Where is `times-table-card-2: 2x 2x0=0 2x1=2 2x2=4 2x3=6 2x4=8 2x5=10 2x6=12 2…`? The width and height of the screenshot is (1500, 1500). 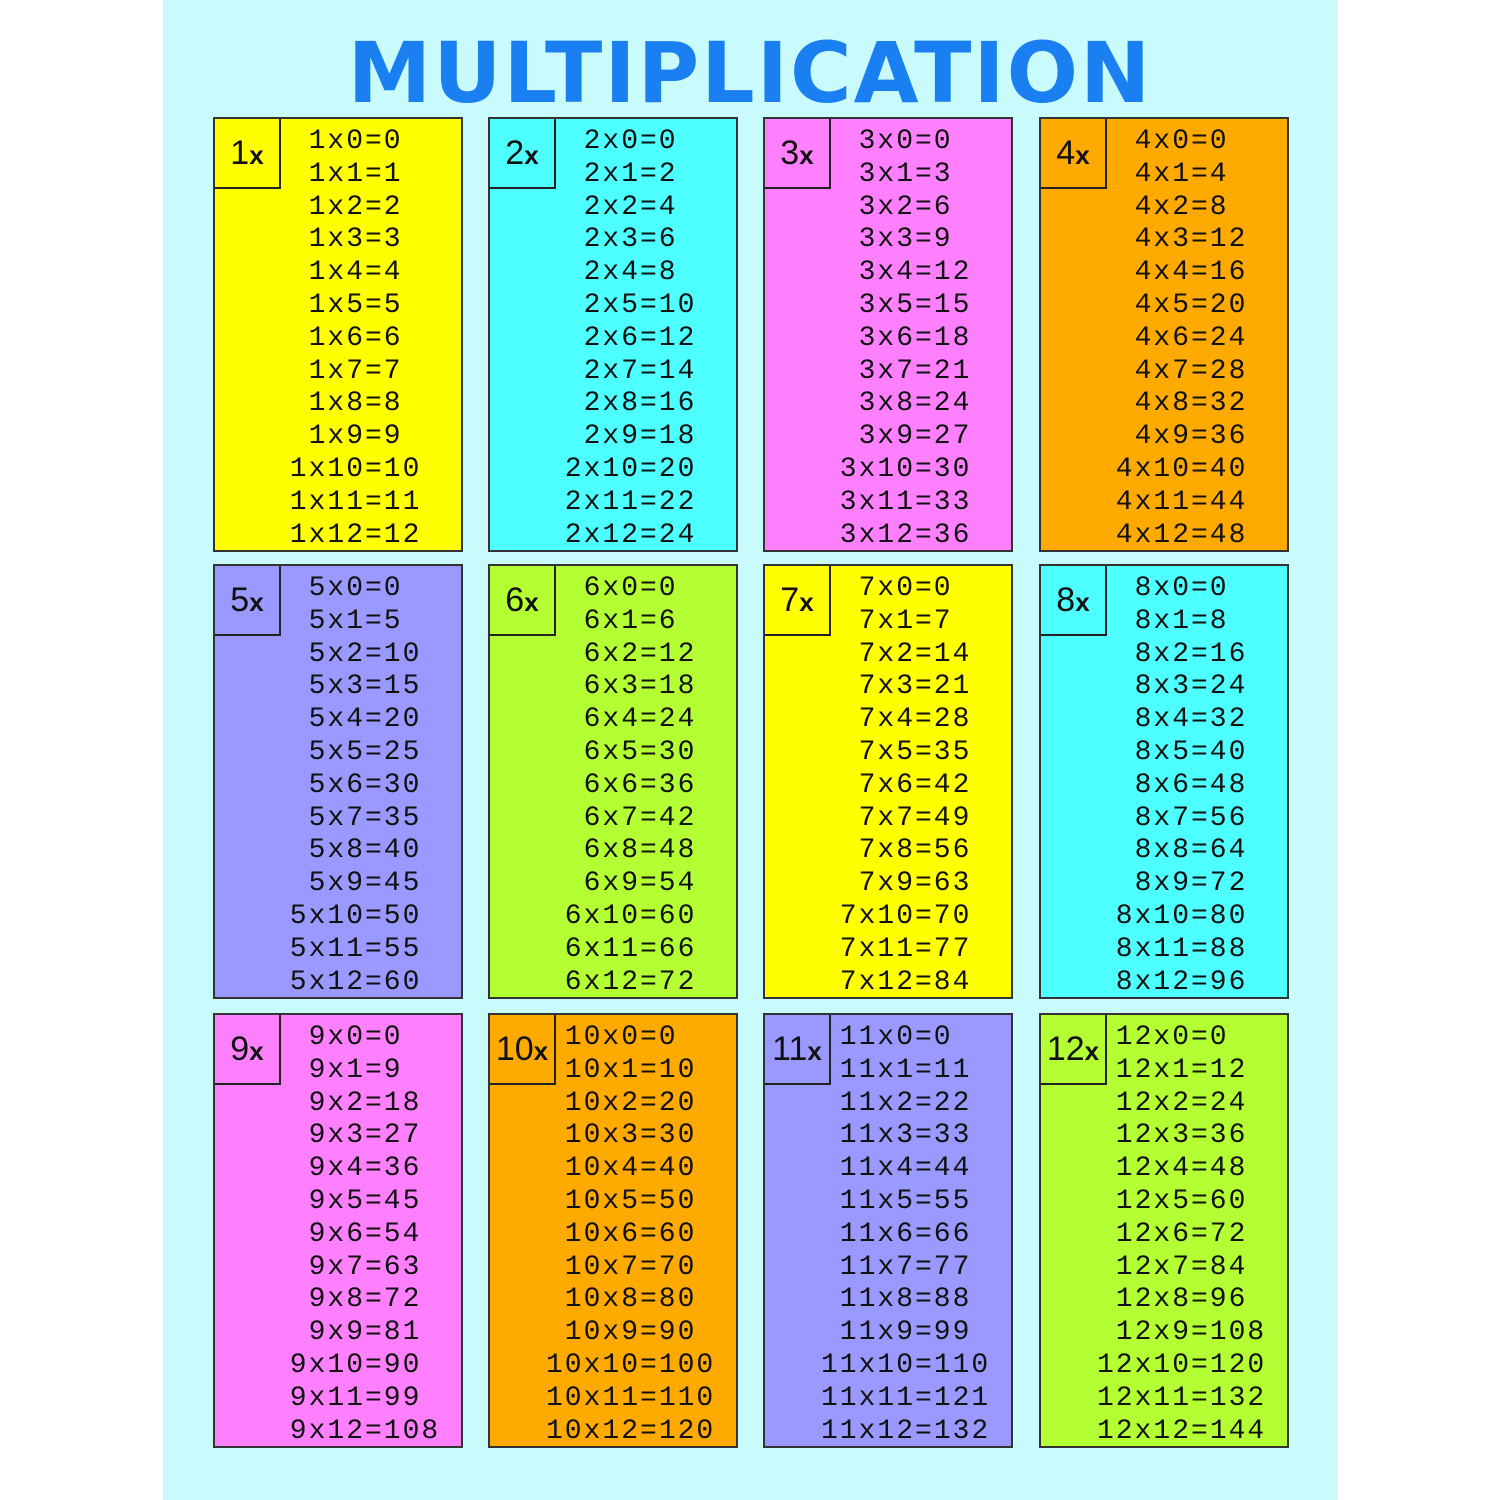
times-table-card-2: 2x 2x0=0 2x1=2 2x2=4 2x3=6 2x4=8 2x5=10 2x6=12 2… is located at coordinates (613, 334).